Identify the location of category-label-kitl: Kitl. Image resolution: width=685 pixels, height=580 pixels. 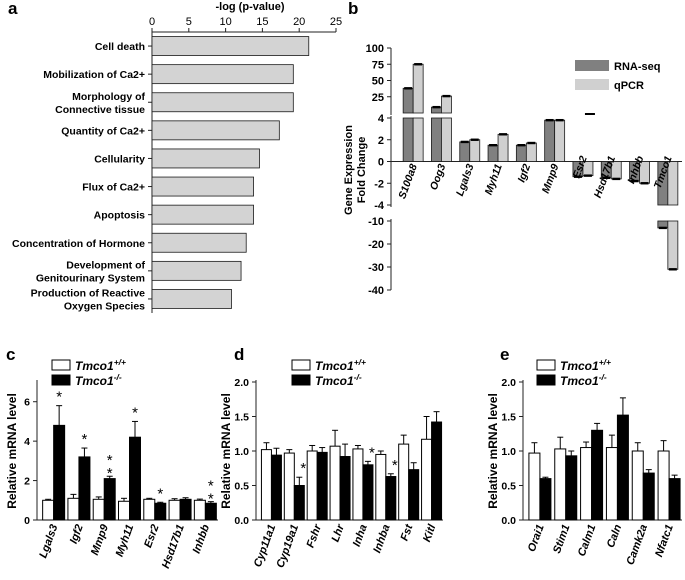
(430, 533).